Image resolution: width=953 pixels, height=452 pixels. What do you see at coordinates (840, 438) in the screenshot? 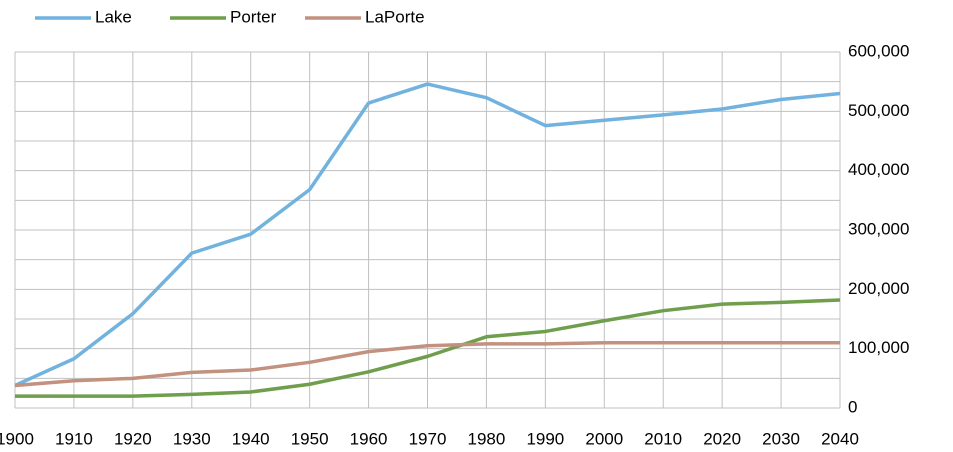
I see `x-tick-label: 2040` at bounding box center [840, 438].